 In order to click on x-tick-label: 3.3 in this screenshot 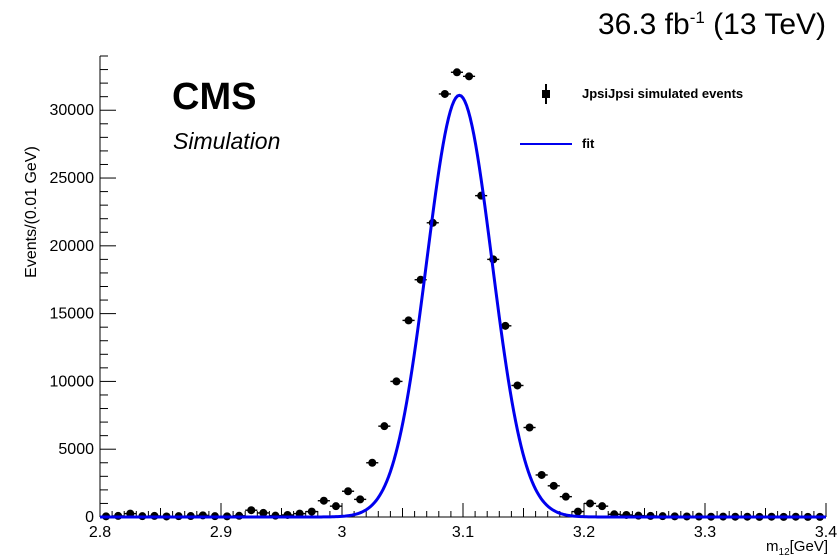, I will do `click(705, 532)`.